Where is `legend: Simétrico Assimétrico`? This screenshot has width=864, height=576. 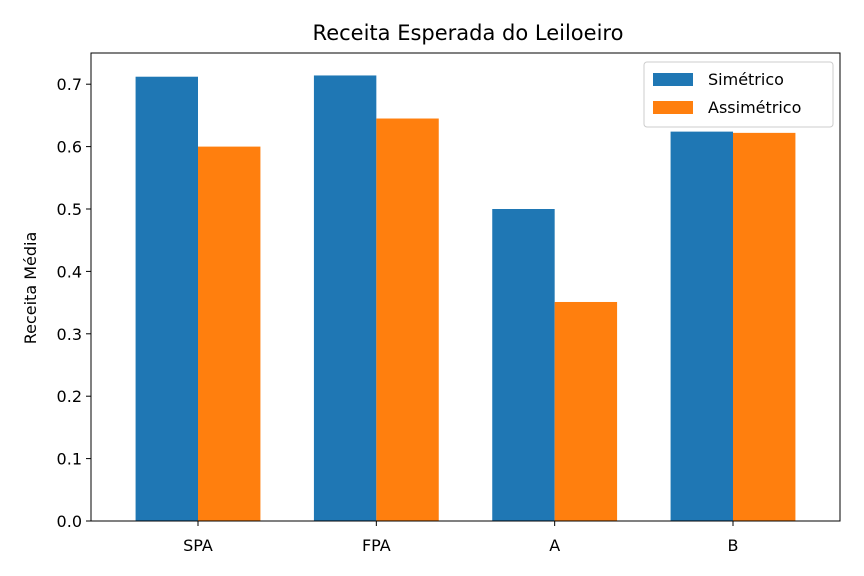
legend: Simétrico Assimétrico is located at coordinates (738, 94).